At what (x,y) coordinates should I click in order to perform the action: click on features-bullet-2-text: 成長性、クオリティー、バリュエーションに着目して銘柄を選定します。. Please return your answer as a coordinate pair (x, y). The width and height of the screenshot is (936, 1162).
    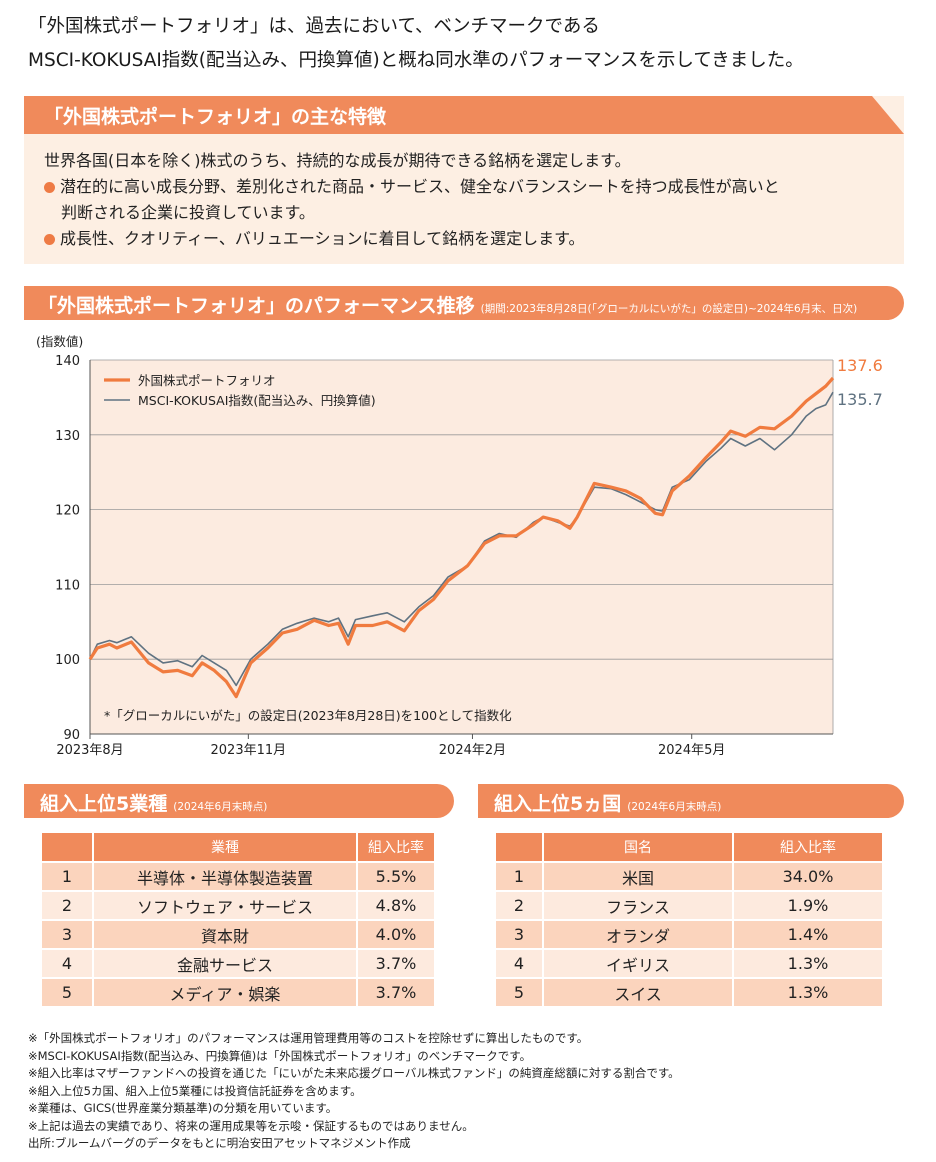
    Looking at the image, I should click on (322, 238).